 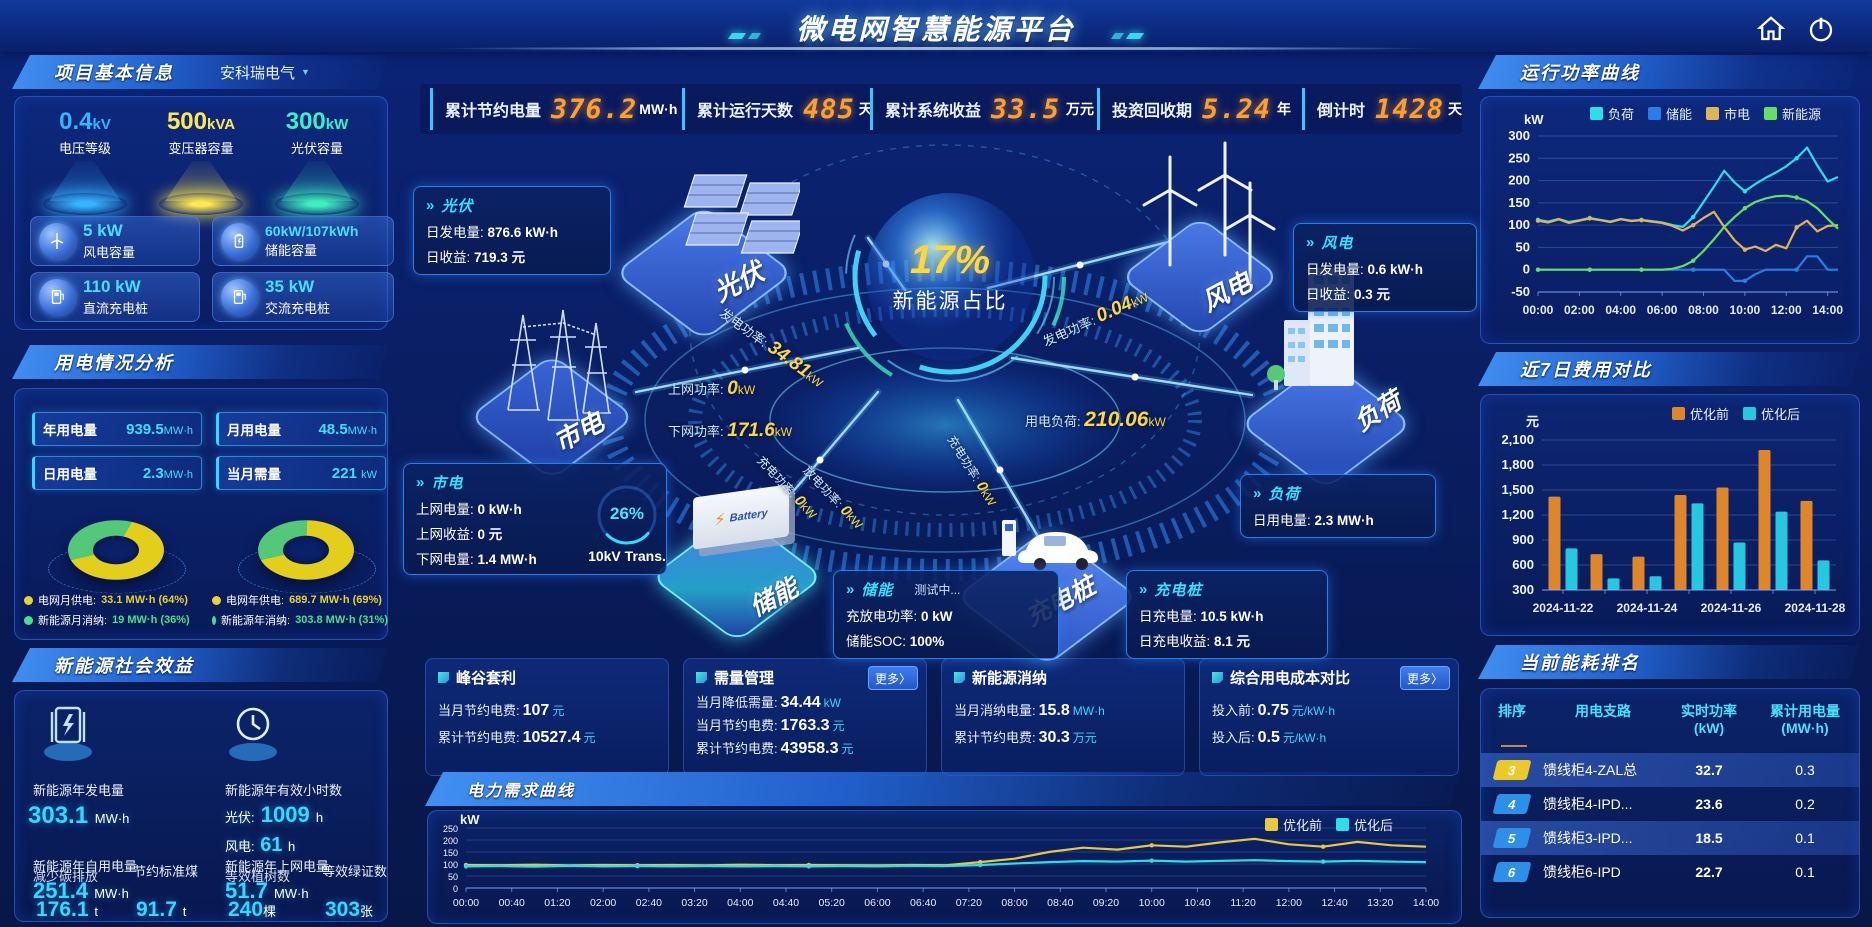 I want to click on svg-text: 08:40, so click(x=1060, y=903).